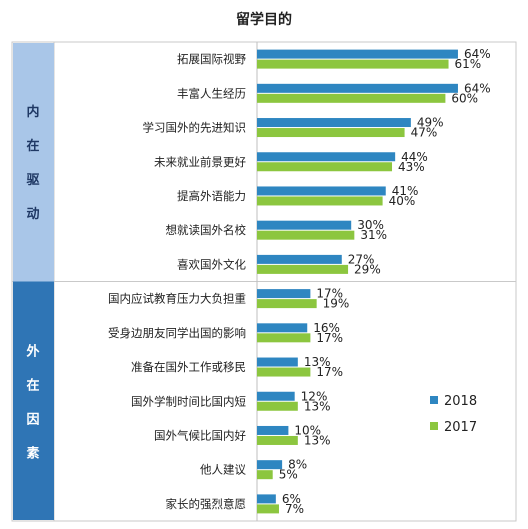  Describe the element at coordinates (195, 128) in the screenshot. I see `category-label: 学习国外的先进知识` at that location.